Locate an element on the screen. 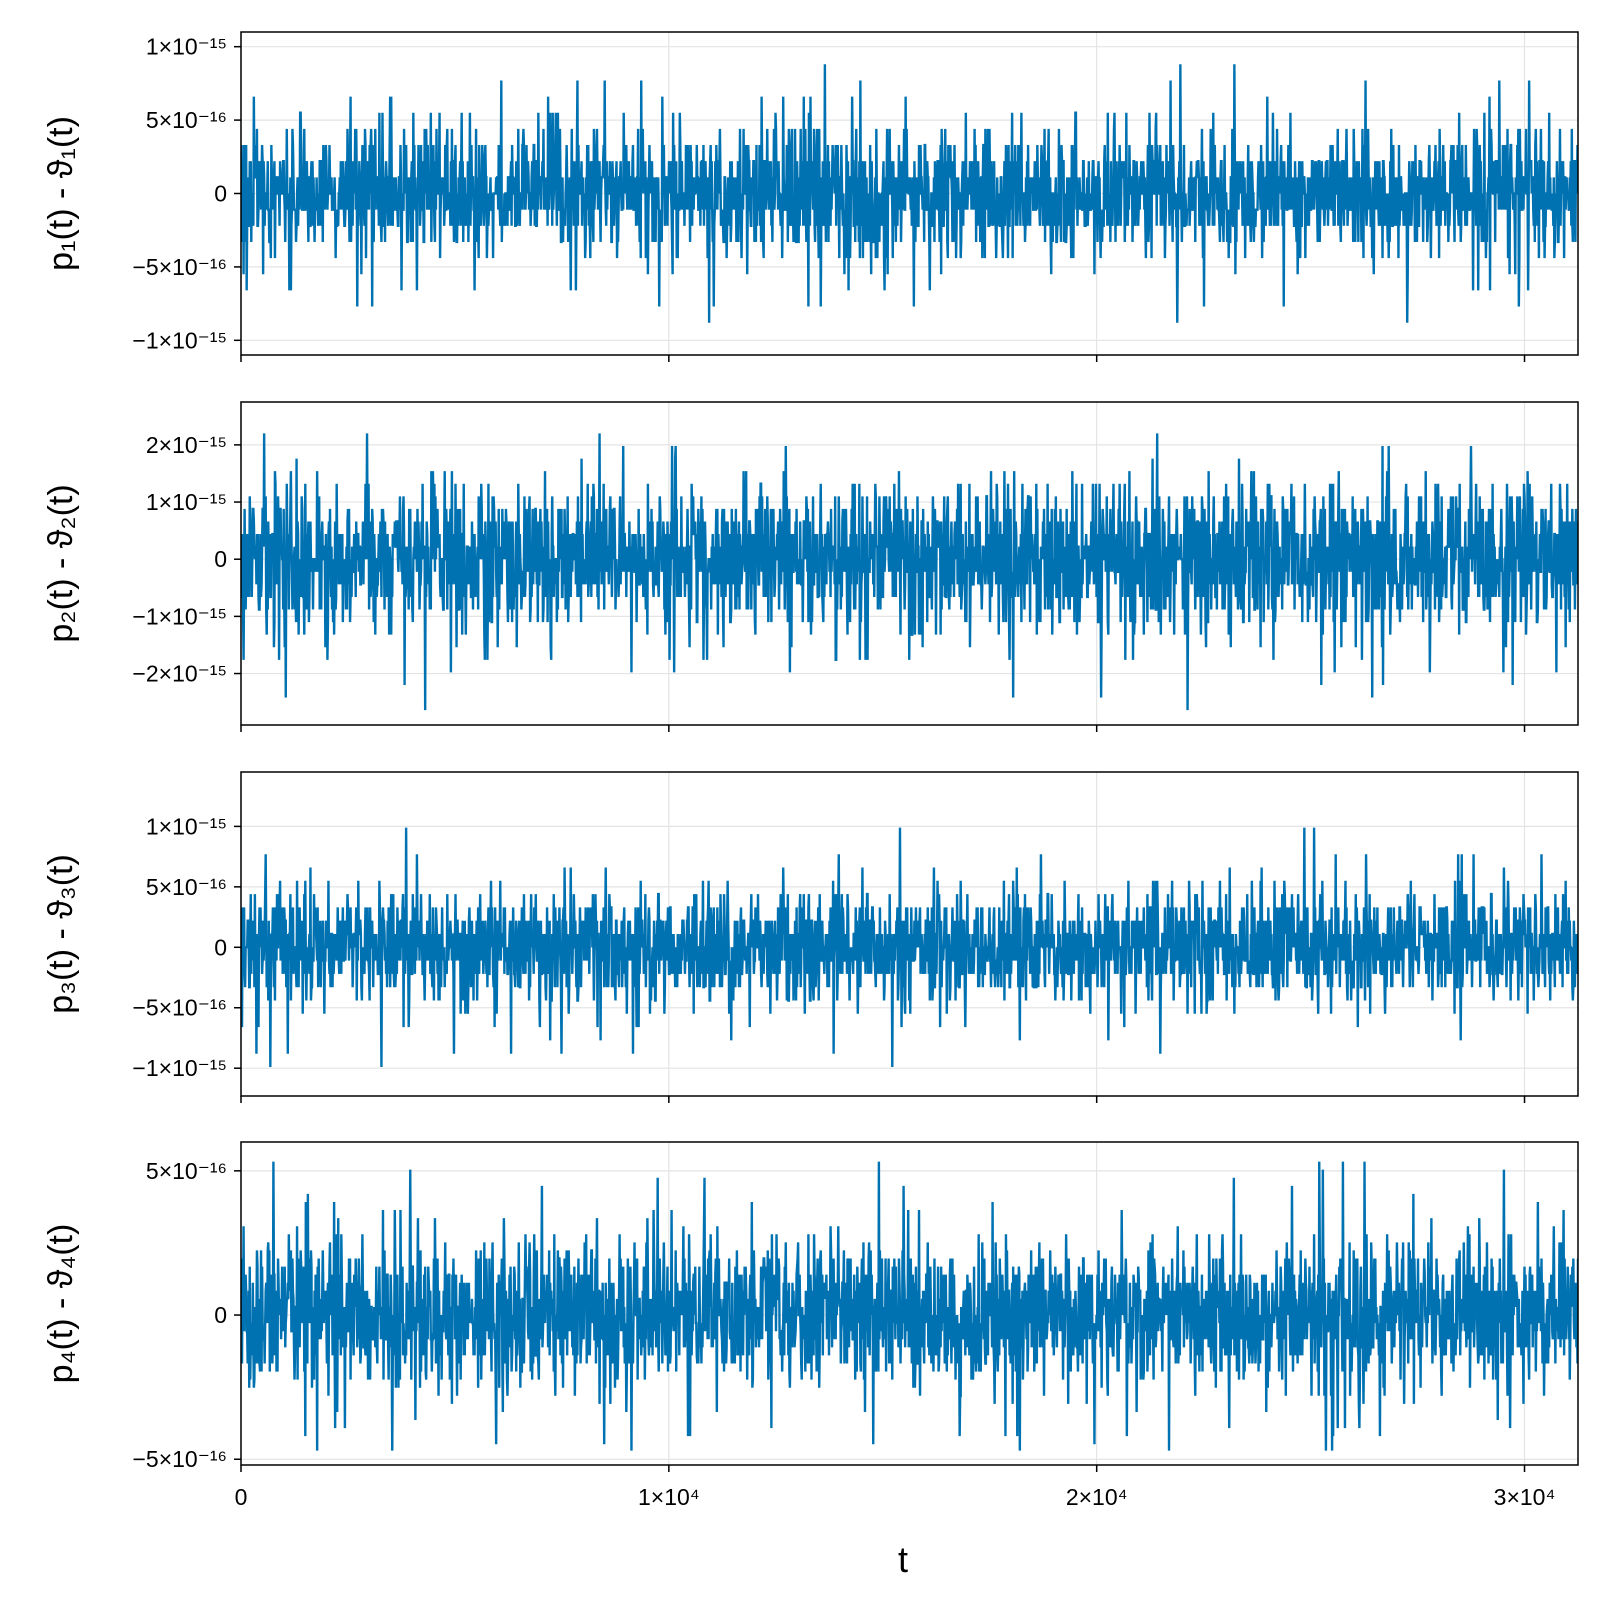  x-tick-label: 1×10⁴ is located at coordinates (669, 1497).